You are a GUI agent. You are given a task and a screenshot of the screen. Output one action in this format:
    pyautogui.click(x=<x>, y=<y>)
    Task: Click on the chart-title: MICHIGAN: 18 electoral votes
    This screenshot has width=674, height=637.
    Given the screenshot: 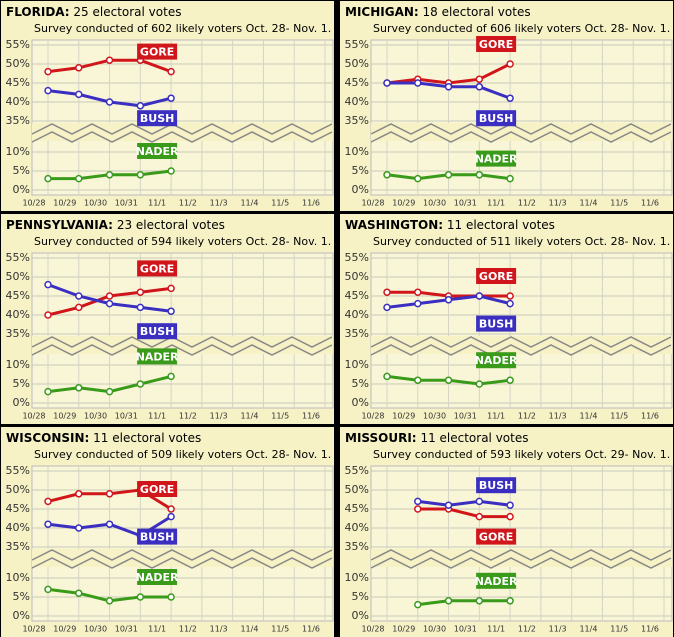 What is the action you would take?
    pyautogui.click(x=438, y=12)
    